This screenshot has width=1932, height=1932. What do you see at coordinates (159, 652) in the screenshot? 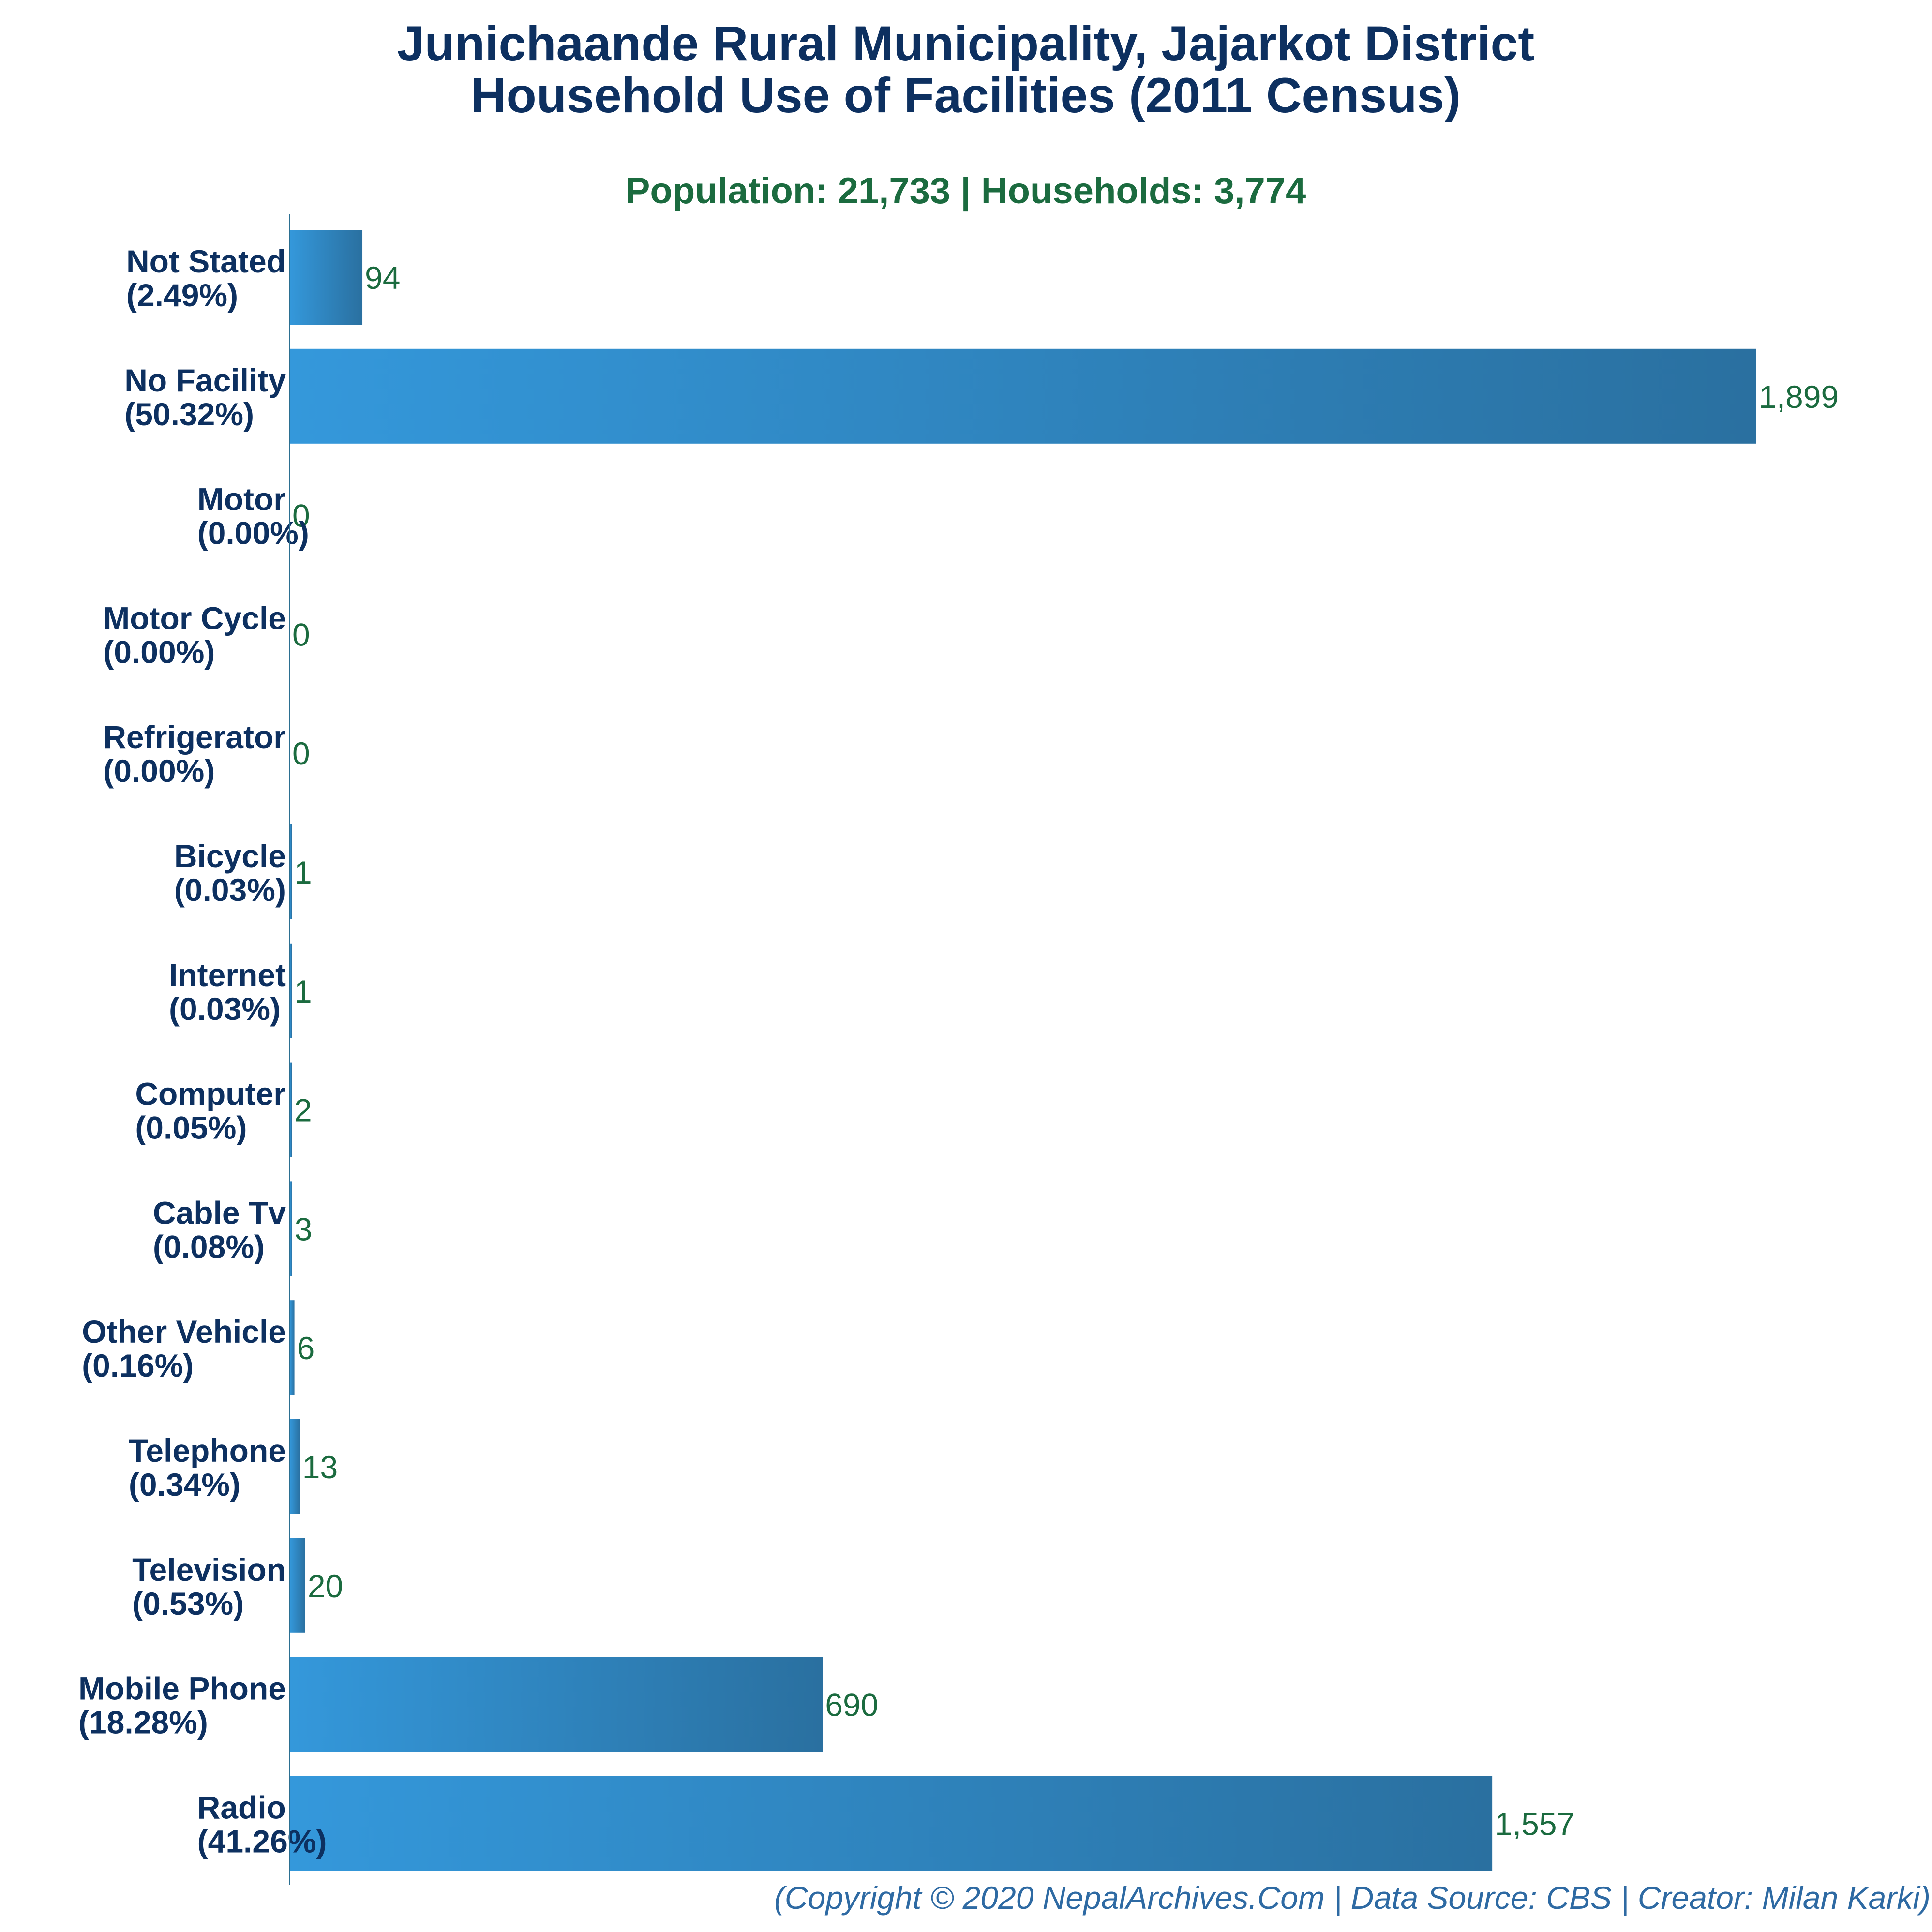
I see `percent-label-motor-cycle: (0.00%)` at bounding box center [159, 652].